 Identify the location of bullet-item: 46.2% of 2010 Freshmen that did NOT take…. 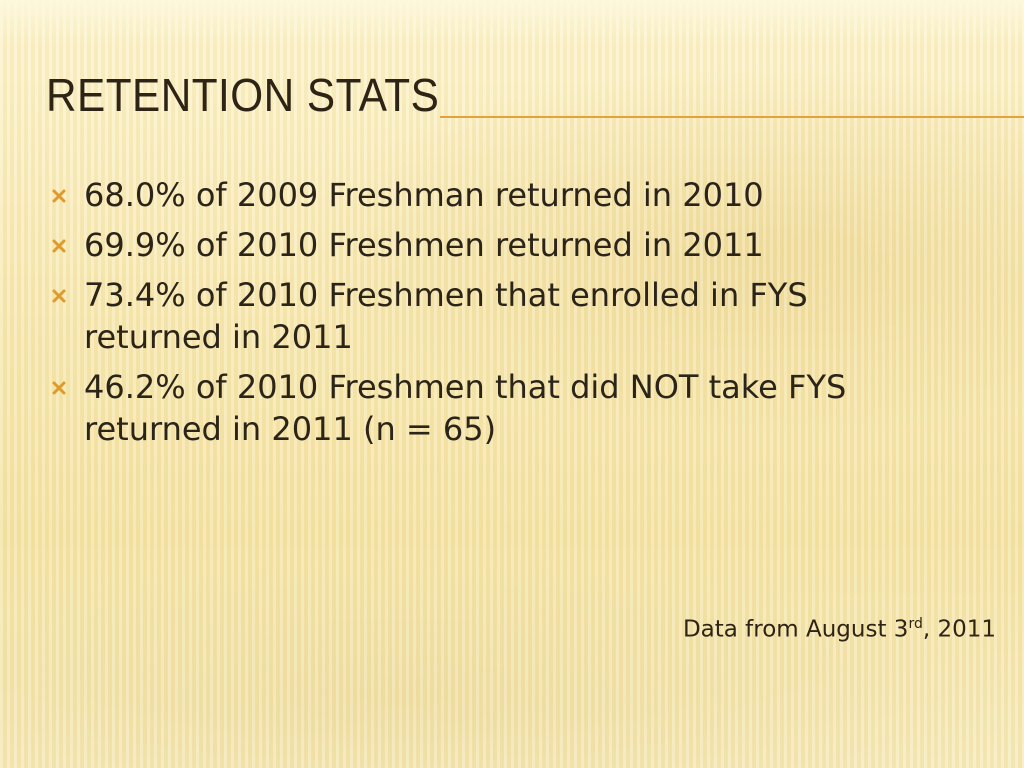
(500, 408).